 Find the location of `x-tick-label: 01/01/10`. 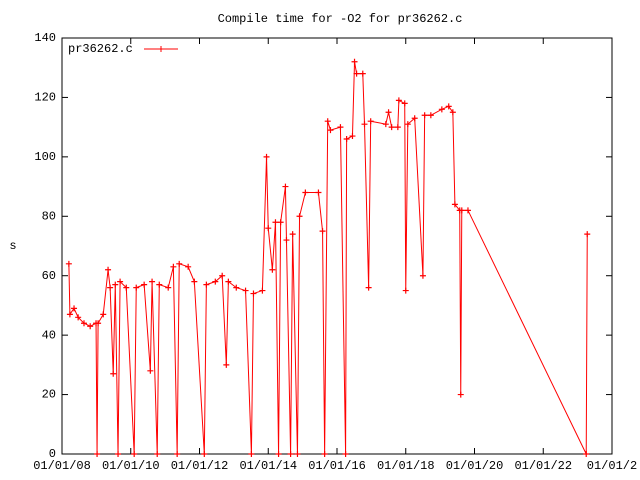

x-tick-label: 01/01/10 is located at coordinates (131, 466).